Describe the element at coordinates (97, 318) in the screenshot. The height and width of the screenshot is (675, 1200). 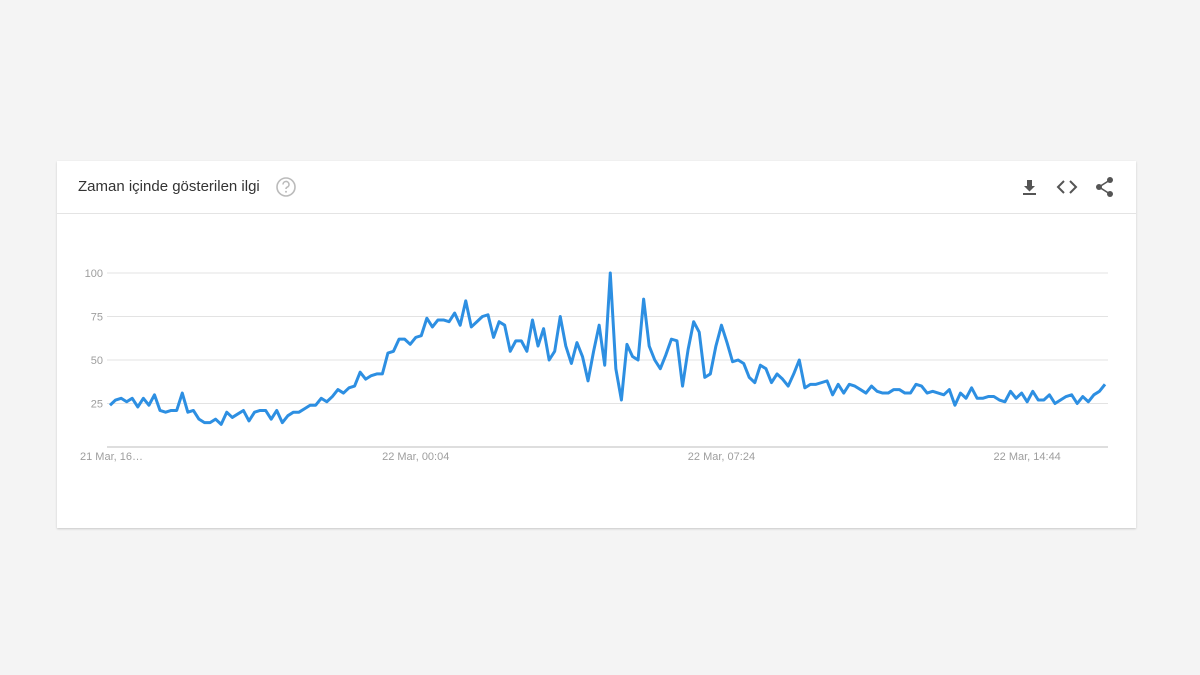
I see `y-tick-label: 75` at that location.